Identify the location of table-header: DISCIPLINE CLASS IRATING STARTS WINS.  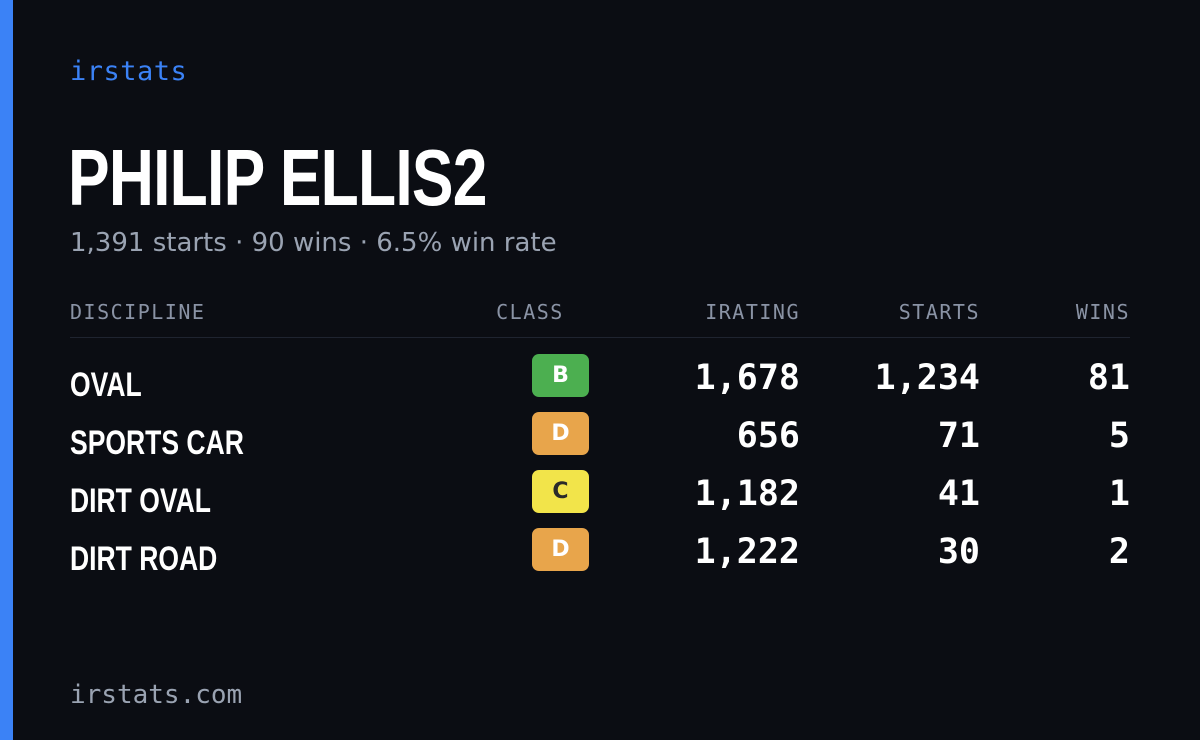
(600, 319).